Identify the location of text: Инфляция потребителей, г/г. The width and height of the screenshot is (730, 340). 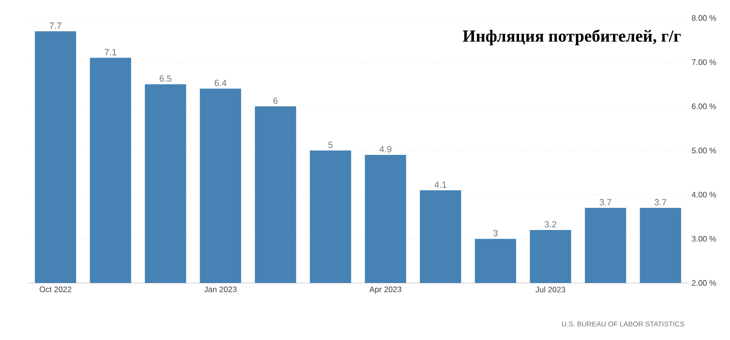
(571, 37).